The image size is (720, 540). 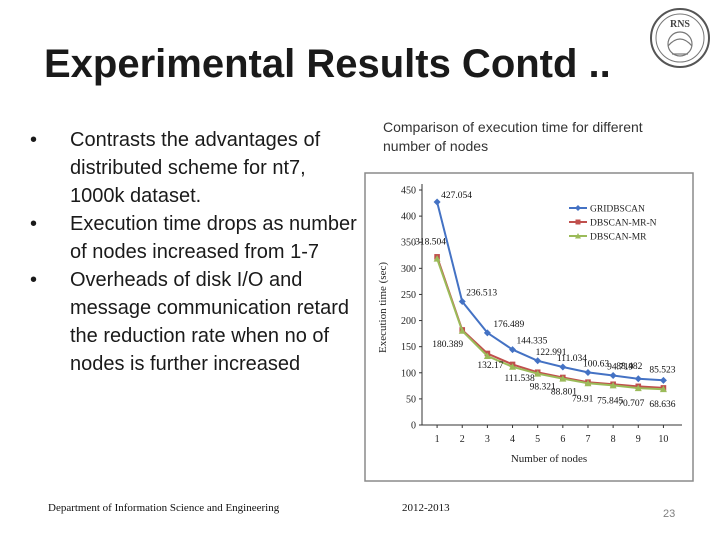 I want to click on data-label: 94.719, so click(x=620, y=368).